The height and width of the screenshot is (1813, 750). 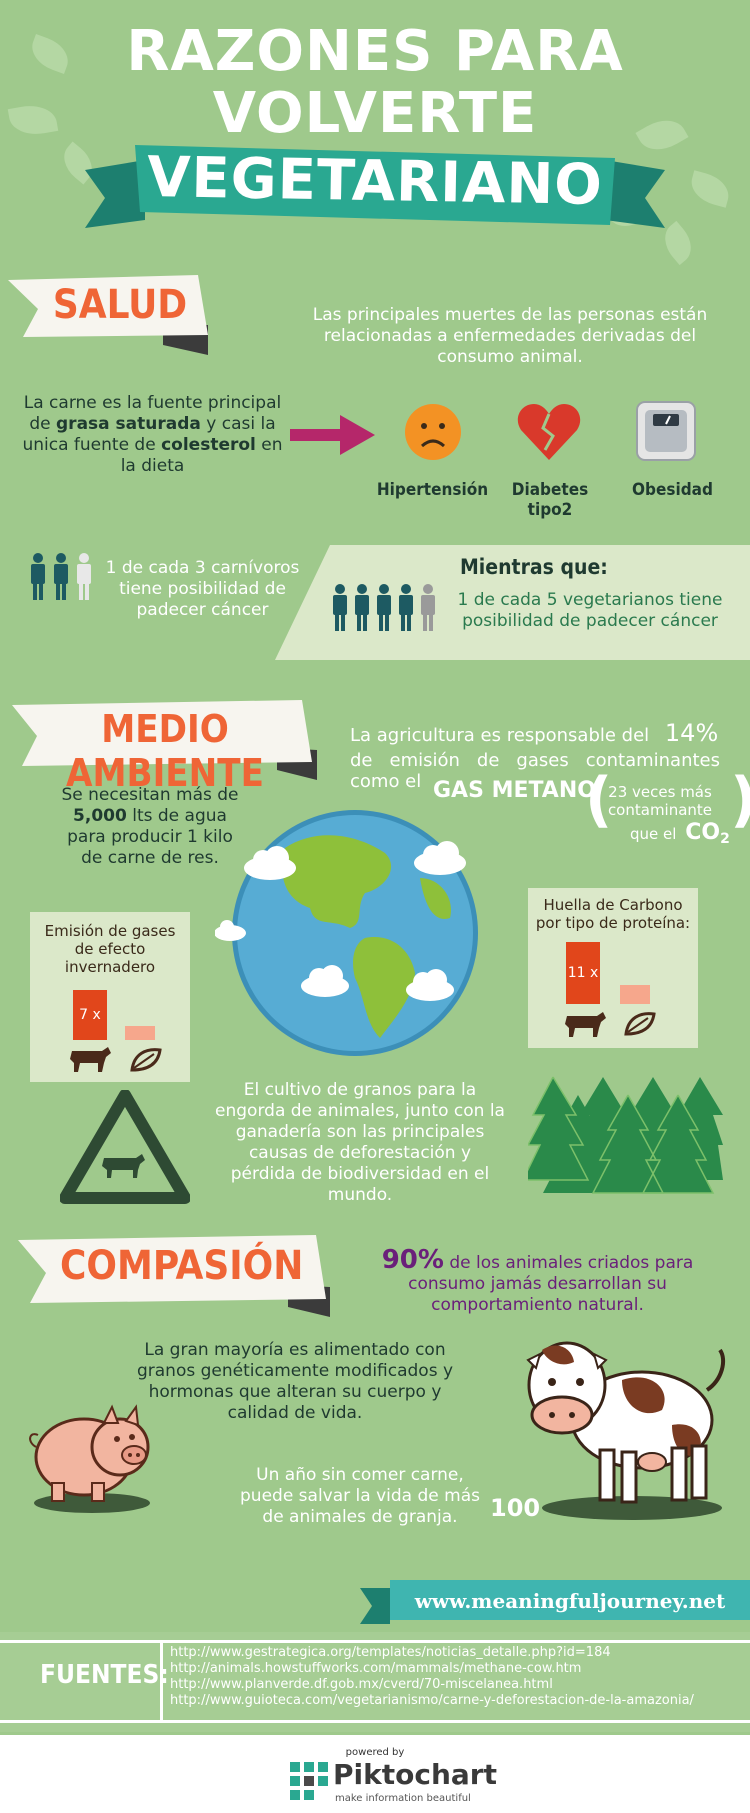 I want to click on agriculture-fact: La agricultura es responsable del 14%, so click(x=540, y=733).